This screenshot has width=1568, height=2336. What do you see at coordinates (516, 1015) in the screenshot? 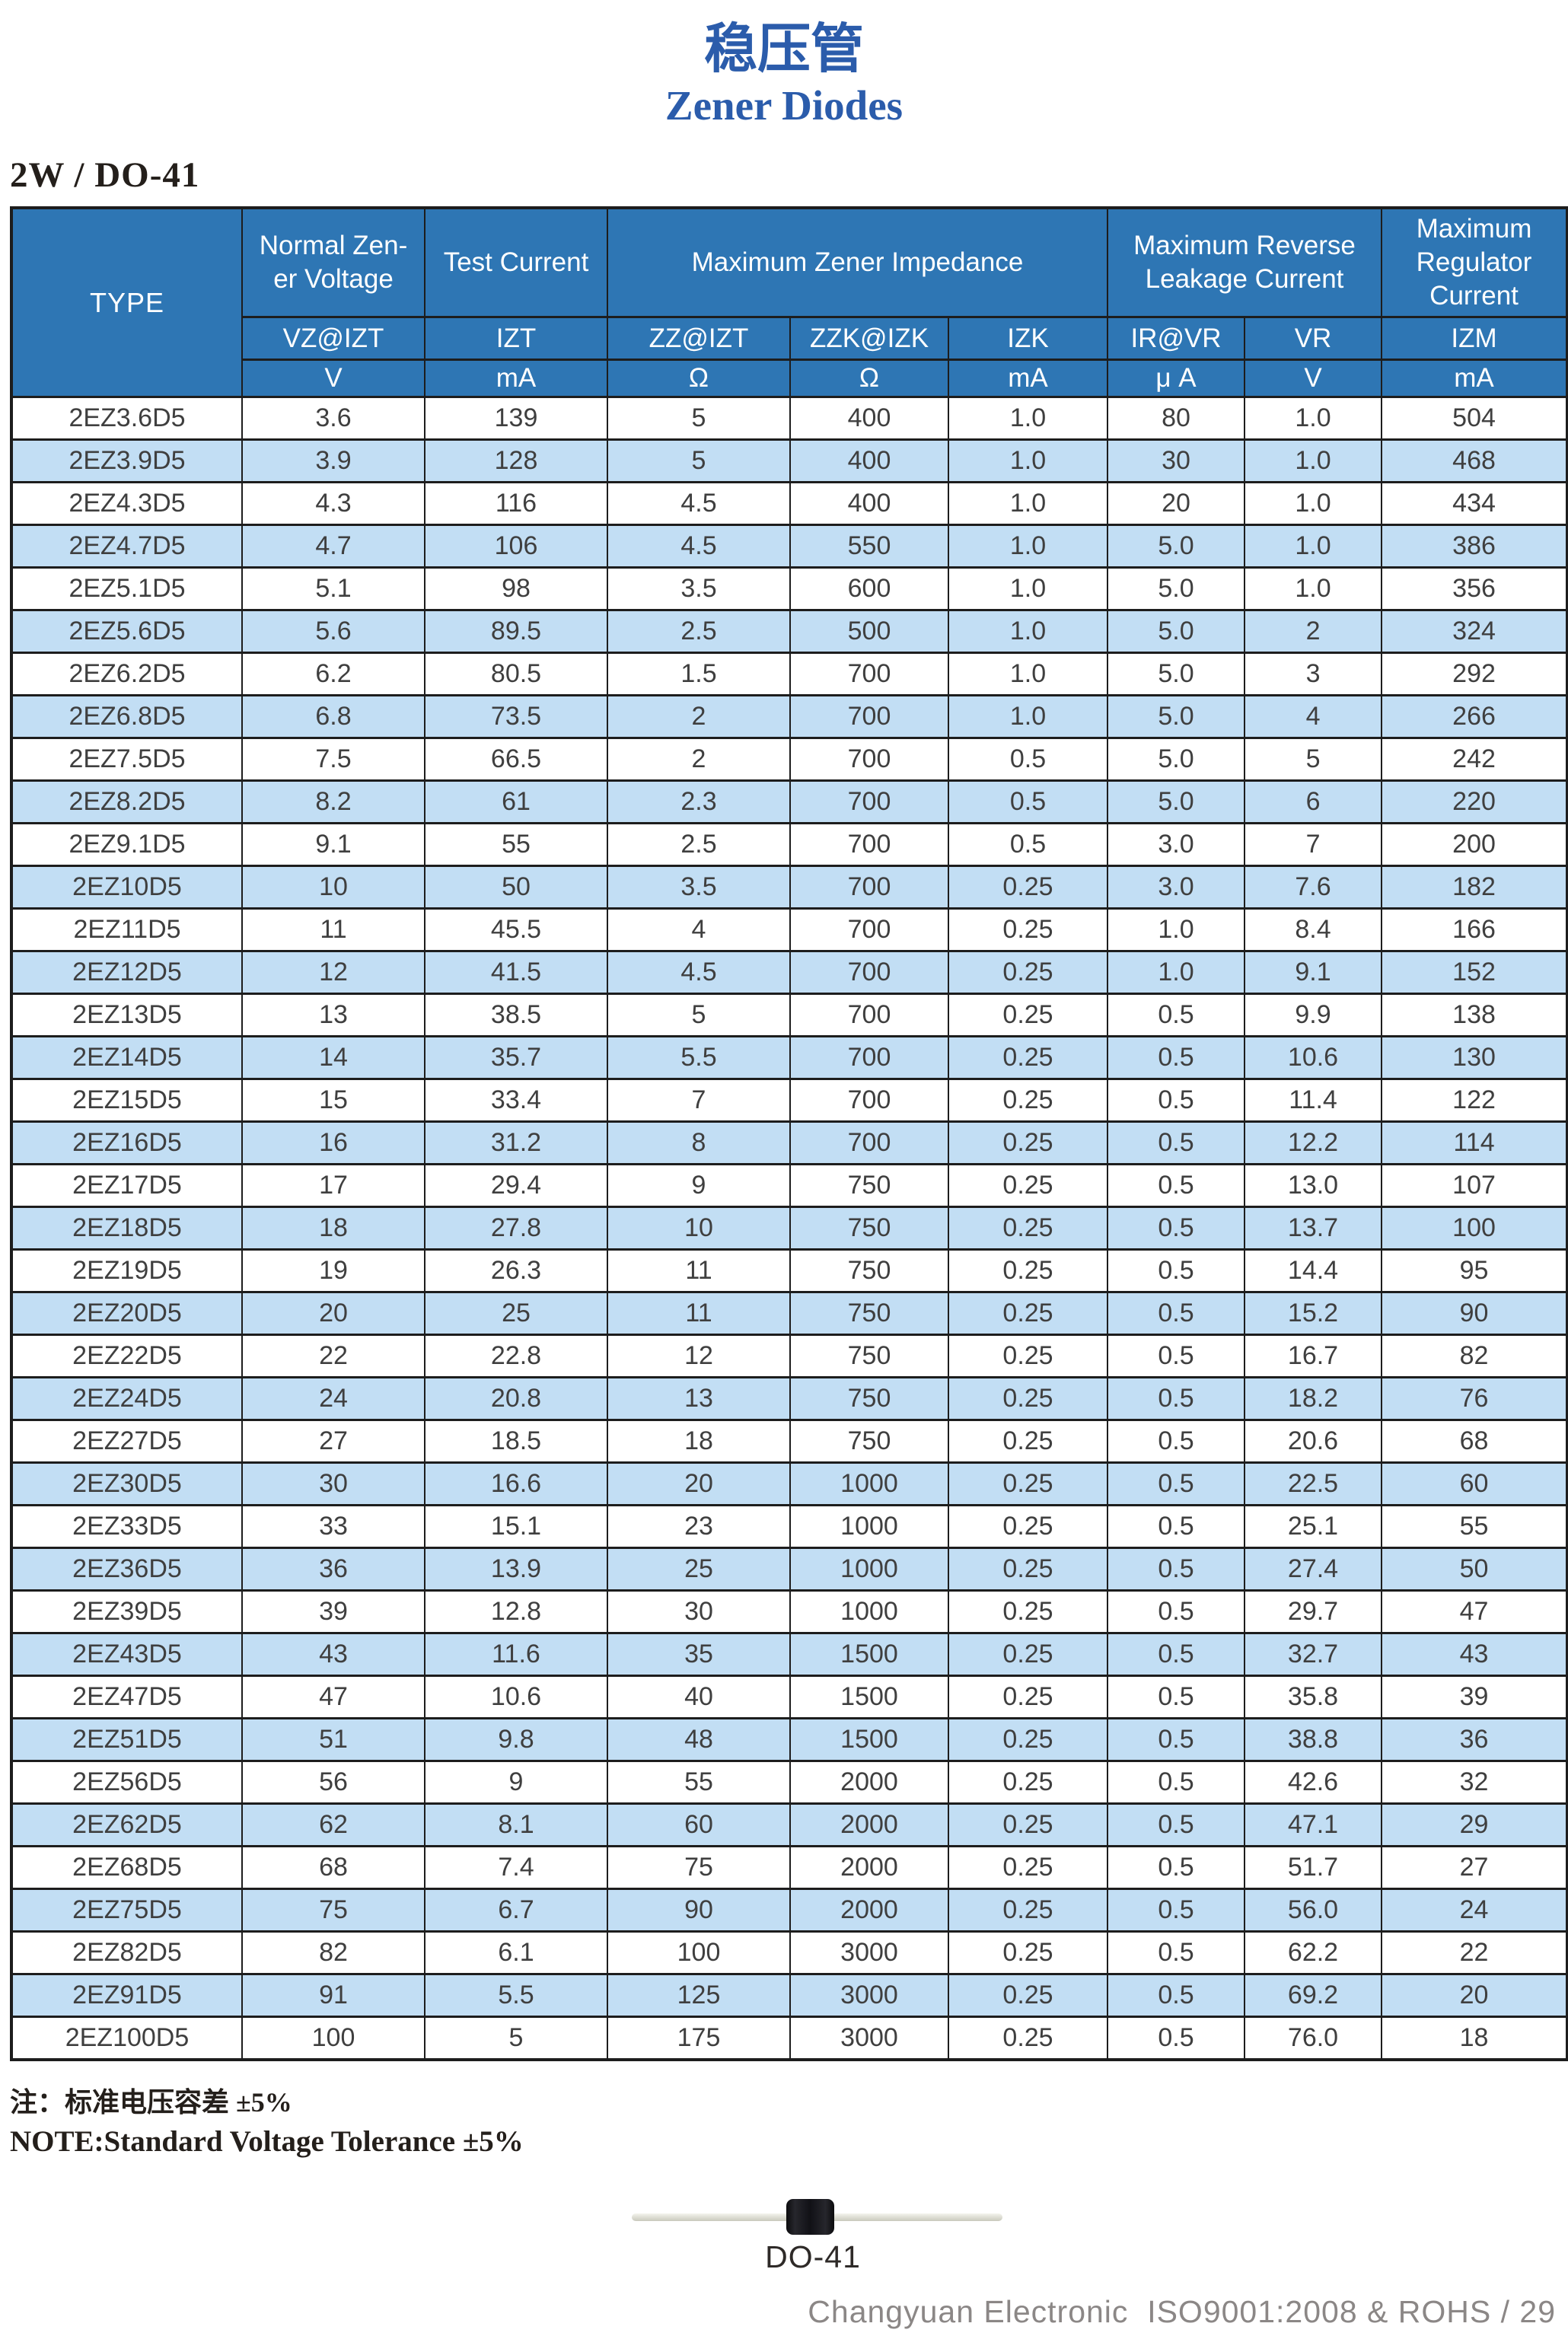
I see `value-cell: 38.5` at bounding box center [516, 1015].